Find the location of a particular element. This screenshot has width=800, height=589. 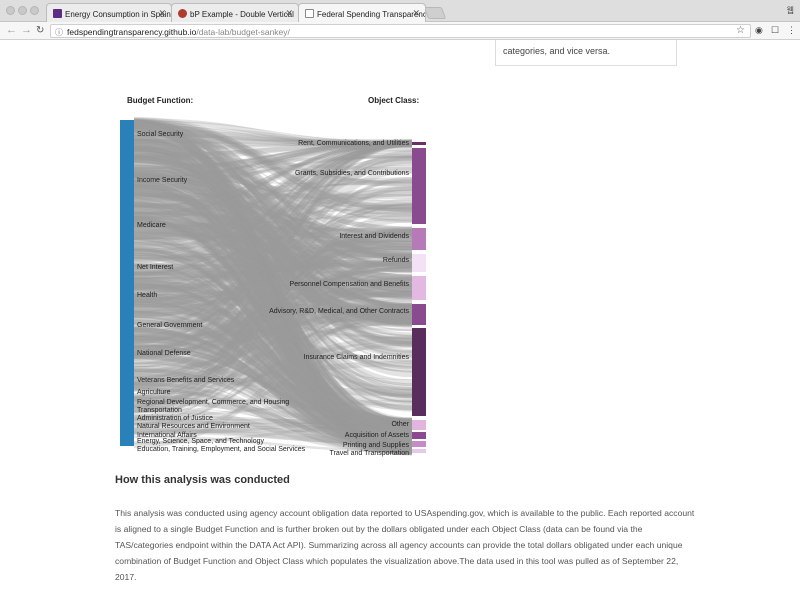

extension-icon: ☐ is located at coordinates (775, 30).